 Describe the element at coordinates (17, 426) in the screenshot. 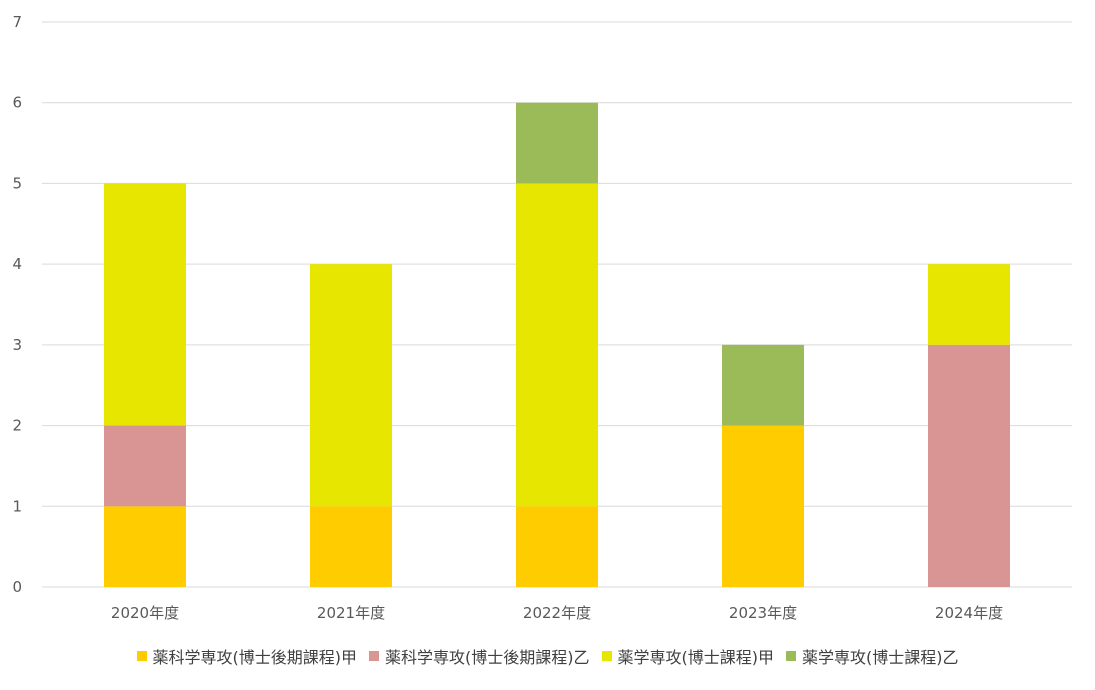

I see `y-tick-label: 2` at that location.